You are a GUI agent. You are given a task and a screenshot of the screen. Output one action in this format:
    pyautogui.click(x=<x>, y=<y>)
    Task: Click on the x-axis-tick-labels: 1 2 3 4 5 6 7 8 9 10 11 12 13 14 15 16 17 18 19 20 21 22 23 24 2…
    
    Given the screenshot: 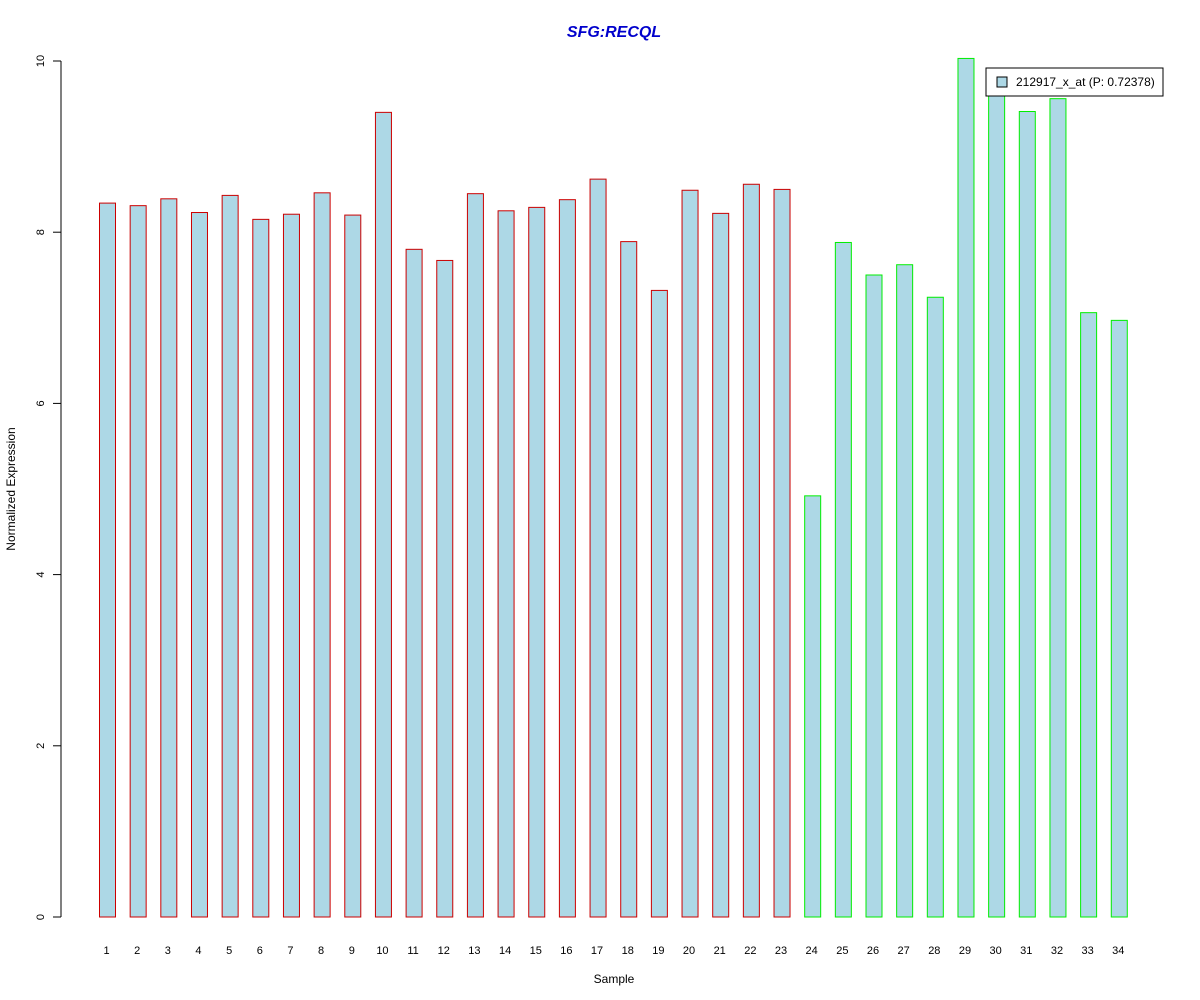 What is the action you would take?
    pyautogui.click(x=613, y=951)
    